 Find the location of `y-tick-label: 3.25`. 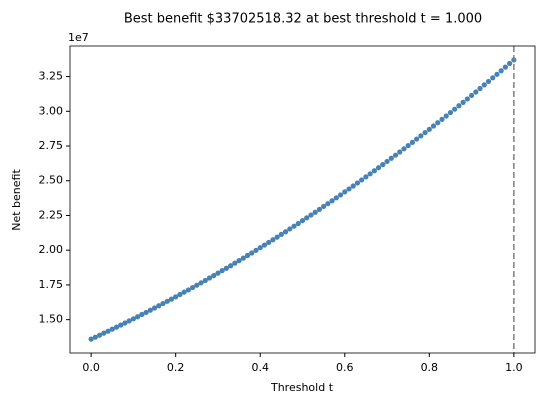

y-tick-label: 3.25 is located at coordinates (51, 76).